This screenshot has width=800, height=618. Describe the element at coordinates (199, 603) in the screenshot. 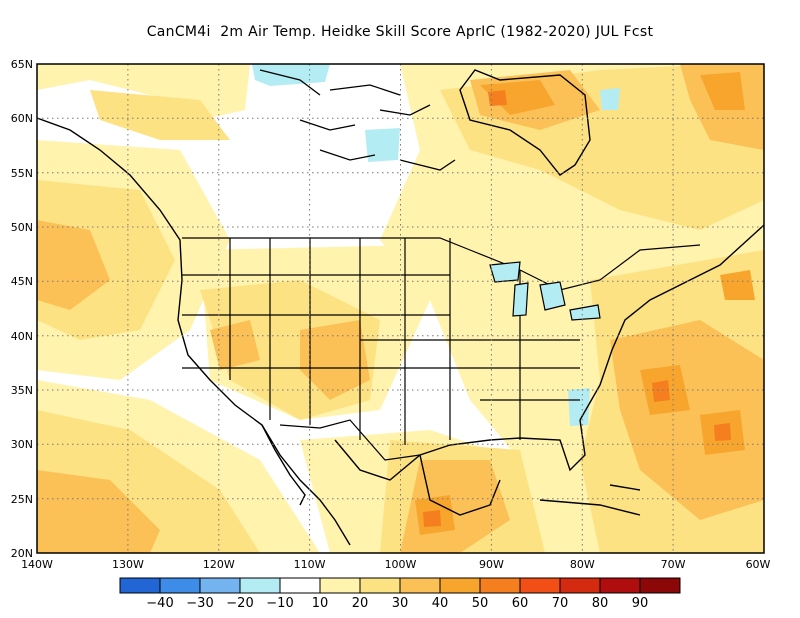

I see `legend-label: −30` at that location.